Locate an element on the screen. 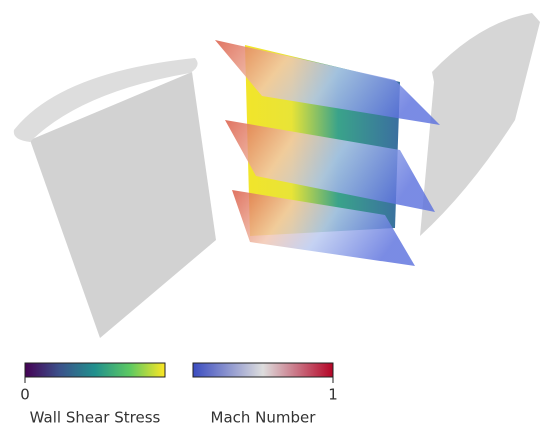  colorbar-title: Wall Shear Stress is located at coordinates (95, 418).